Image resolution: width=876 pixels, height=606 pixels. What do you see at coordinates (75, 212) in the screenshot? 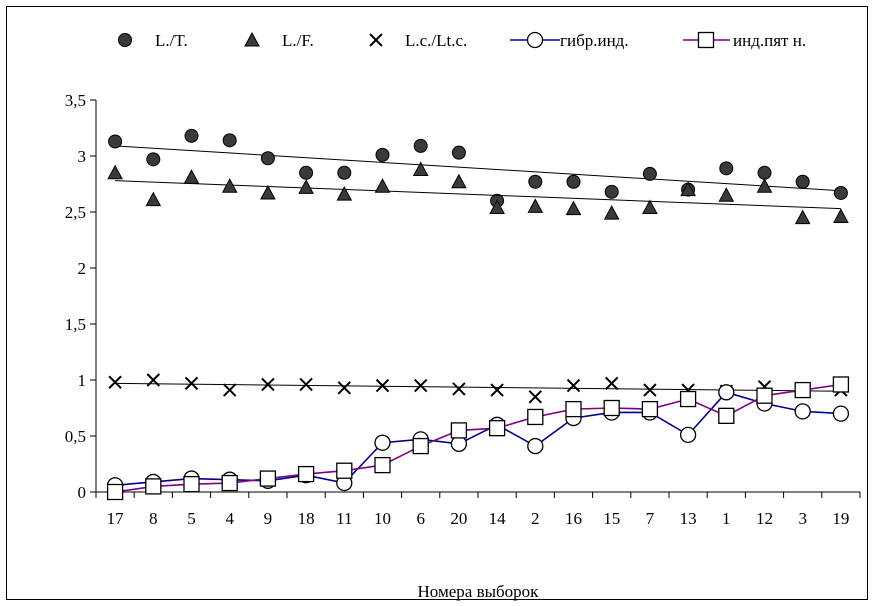
I see `y-tick-label: 2,5` at bounding box center [75, 212].